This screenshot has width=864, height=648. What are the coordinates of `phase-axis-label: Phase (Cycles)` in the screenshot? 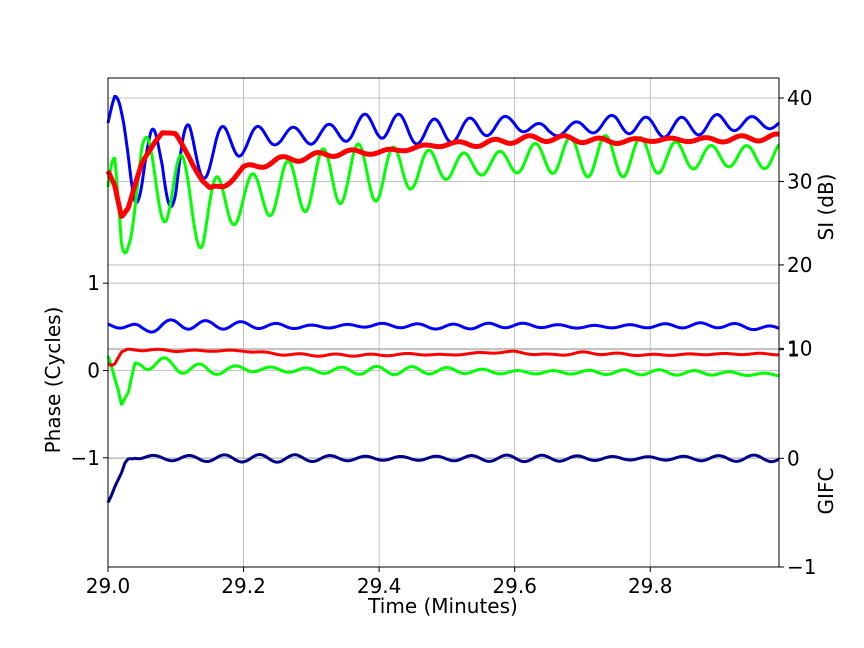 It's located at (53, 380).